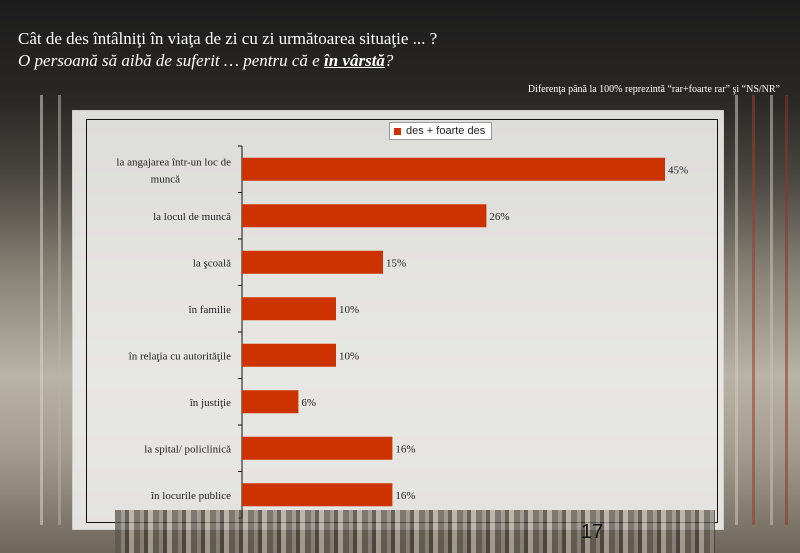 The image size is (800, 553). What do you see at coordinates (592, 532) in the screenshot?
I see `page-number: 17` at bounding box center [592, 532].